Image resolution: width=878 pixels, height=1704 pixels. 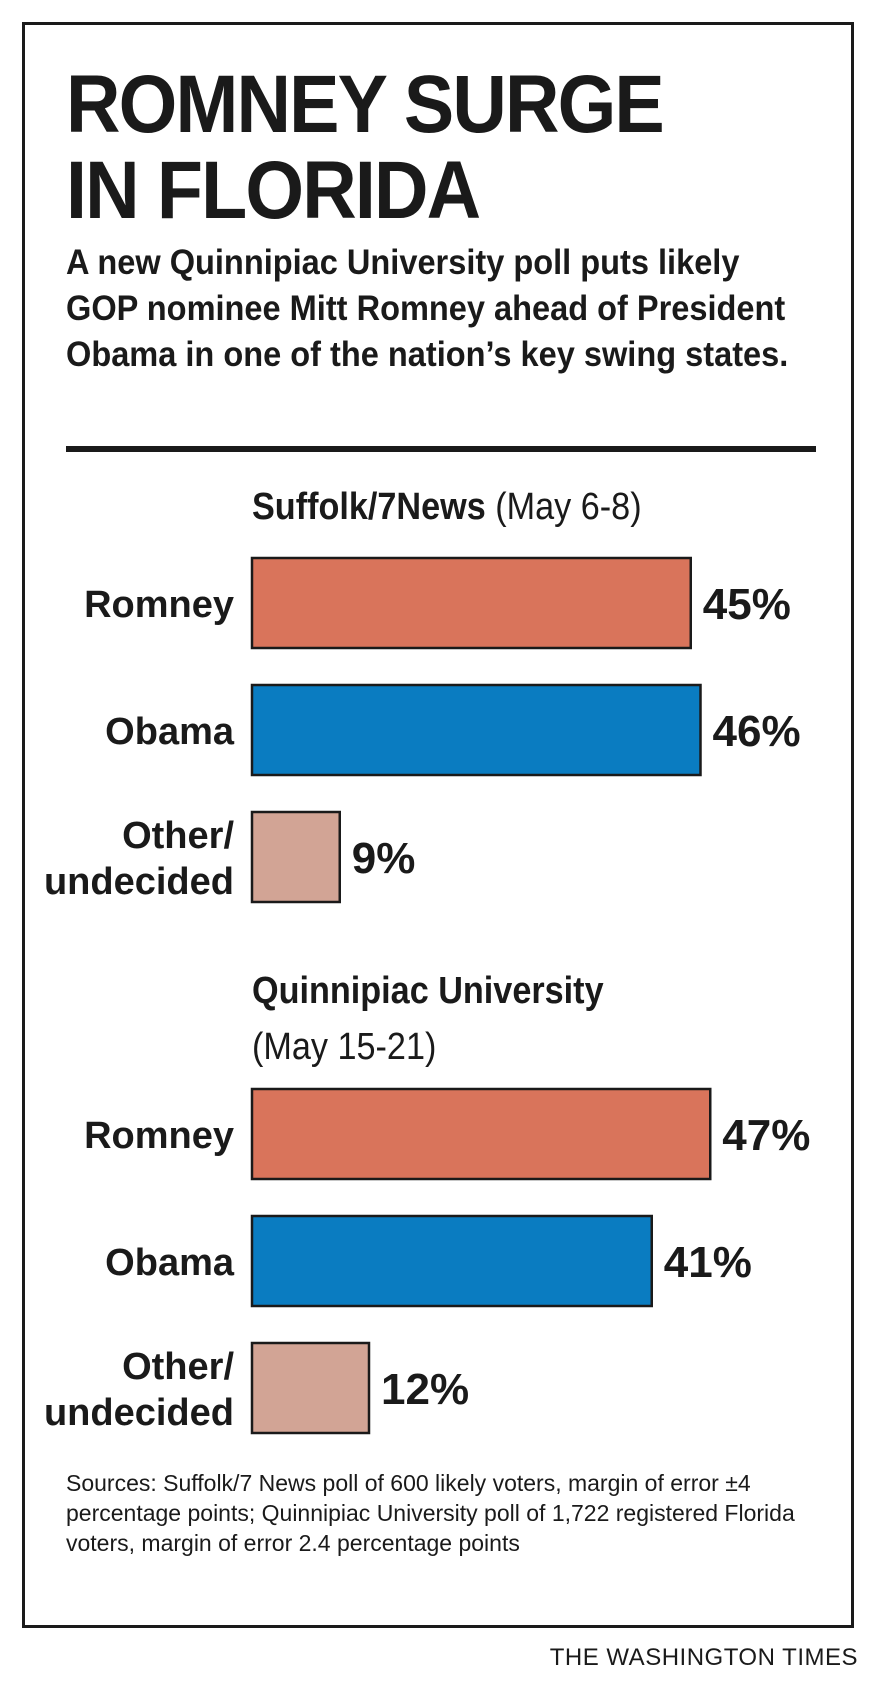 What do you see at coordinates (178, 1367) in the screenshot?
I see `category-label-poll-2-other: Other/` at bounding box center [178, 1367].